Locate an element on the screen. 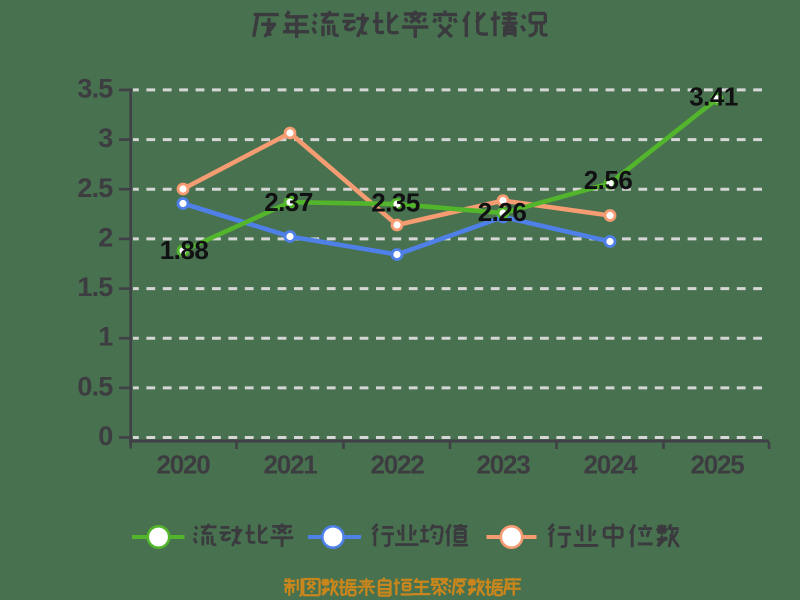  svg-text: 2024 is located at coordinates (610, 465).